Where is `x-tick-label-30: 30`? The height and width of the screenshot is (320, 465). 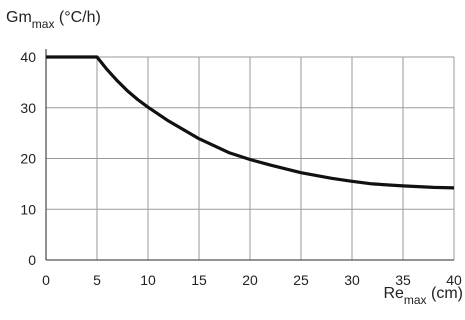
x-tick-label-30: 30 is located at coordinates (352, 280).